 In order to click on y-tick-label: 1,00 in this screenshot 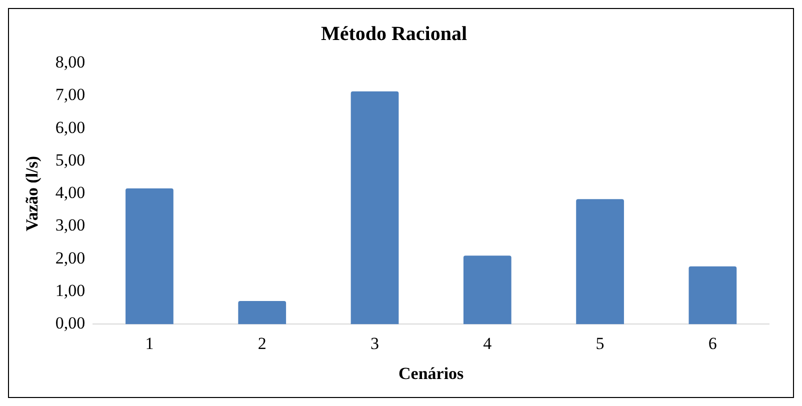, I will do `click(70, 290)`.